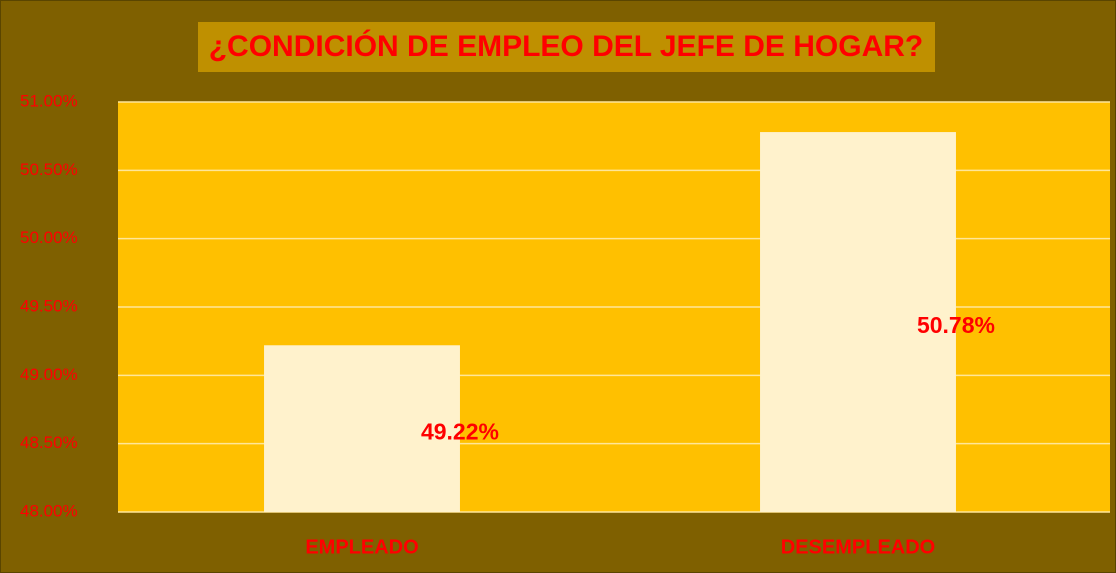 The height and width of the screenshot is (573, 1116). I want to click on y-tick-label: 48.50%, so click(49, 442).